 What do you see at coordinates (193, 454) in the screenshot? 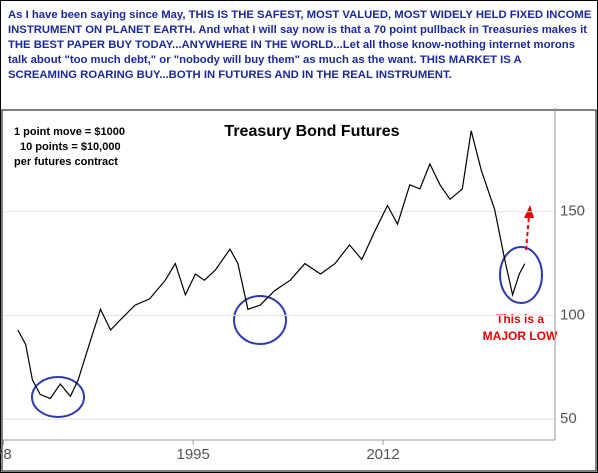
I see `x-tick-label: 1995` at bounding box center [193, 454].